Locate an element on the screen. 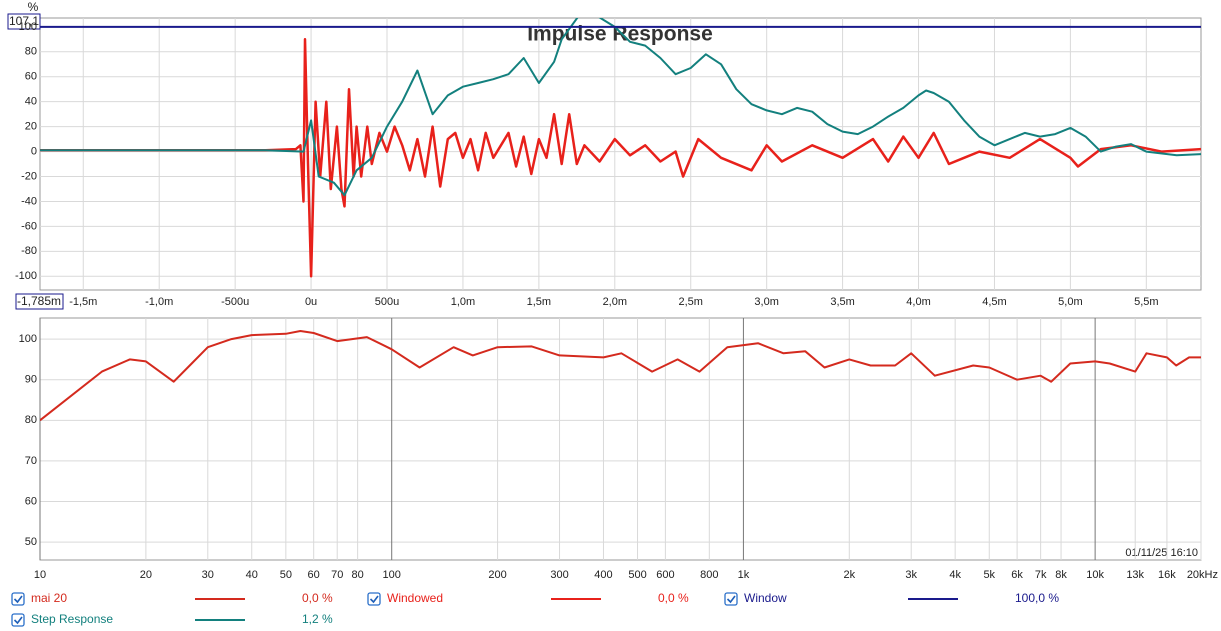 Image resolution: width=1221 pixels, height=631 pixels. chart-title: Impulse Response is located at coordinates (620, 34).